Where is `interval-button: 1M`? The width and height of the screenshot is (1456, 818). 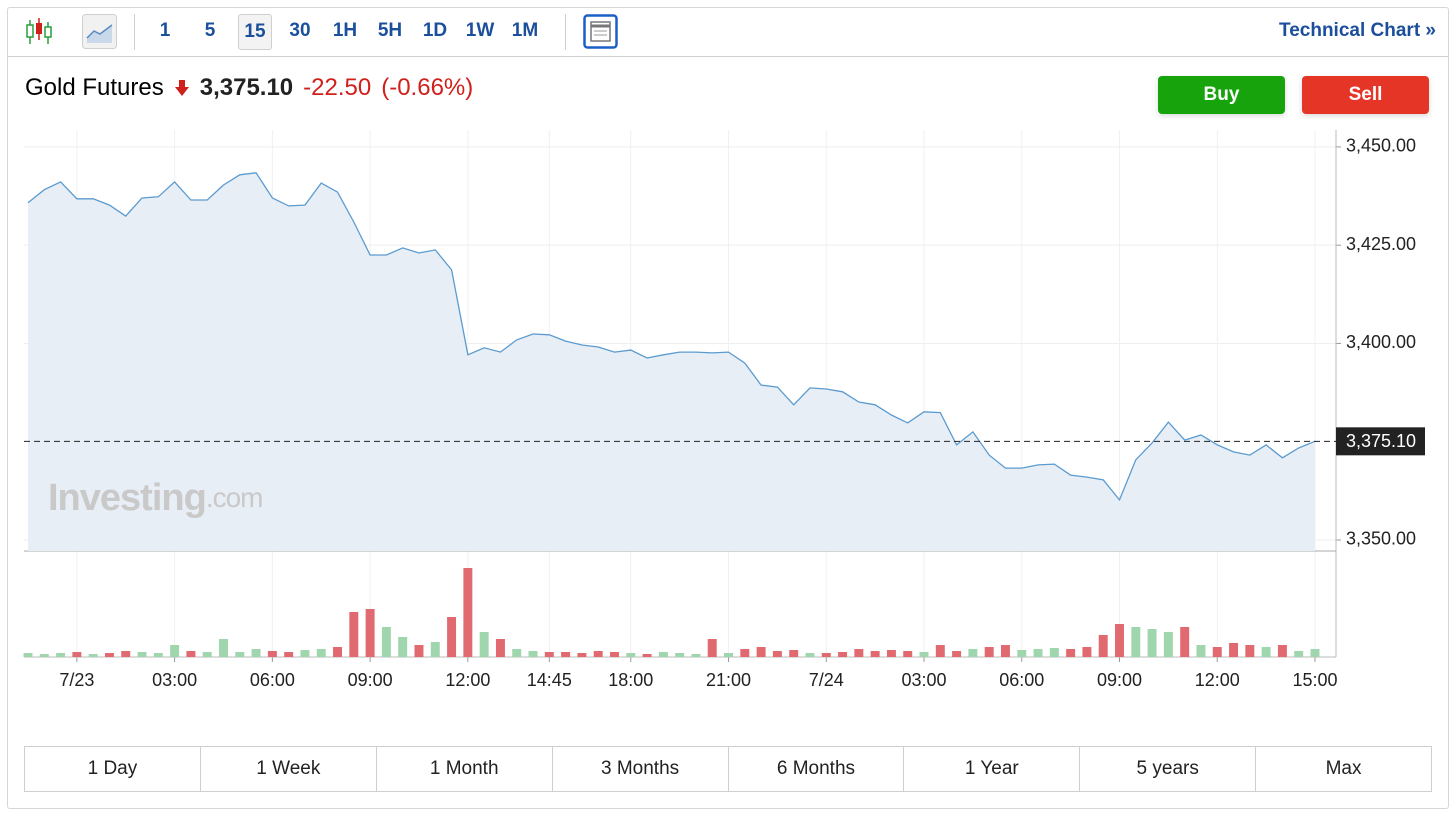
interval-button: 1M is located at coordinates (525, 30).